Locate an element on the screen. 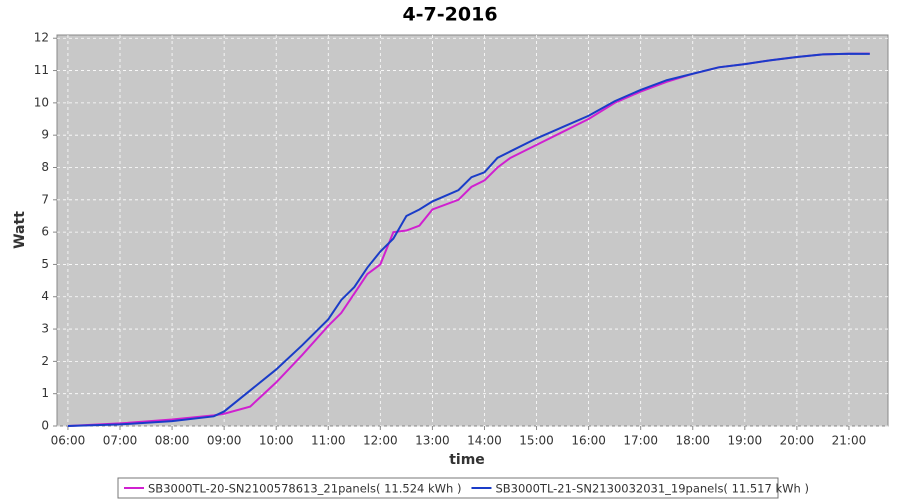  x-tick-label: 16:00 is located at coordinates (588, 441).